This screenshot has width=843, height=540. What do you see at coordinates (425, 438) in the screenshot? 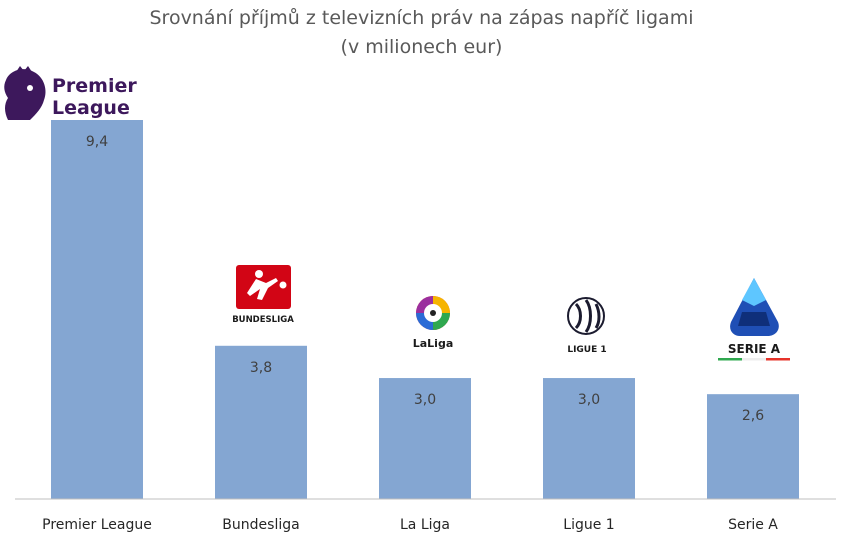
I see `bar-la-liga` at bounding box center [425, 438].